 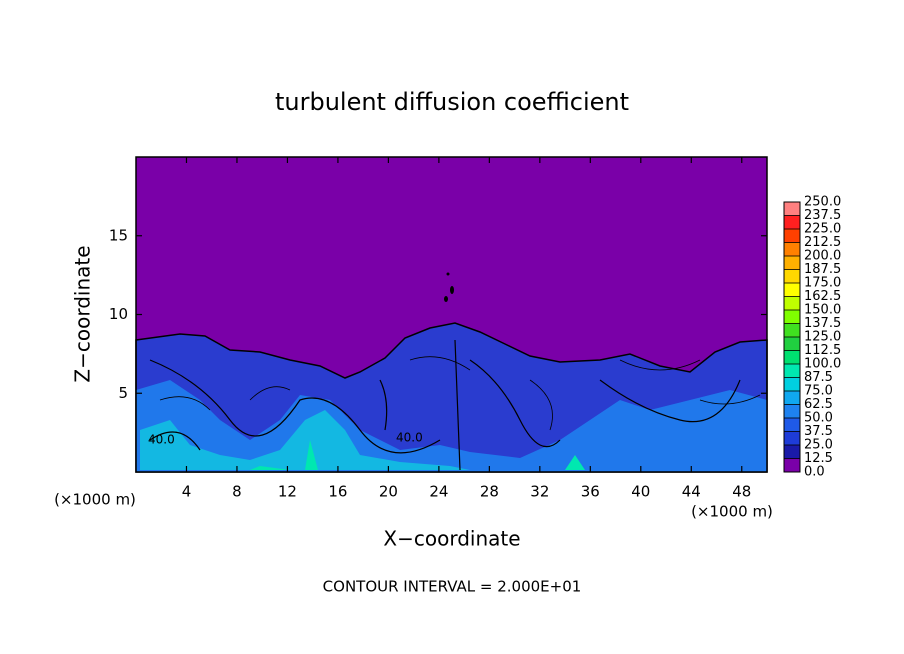 What do you see at coordinates (452, 587) in the screenshot?
I see `note: CONTOUR INTERVAL = 2.000E+01` at bounding box center [452, 587].